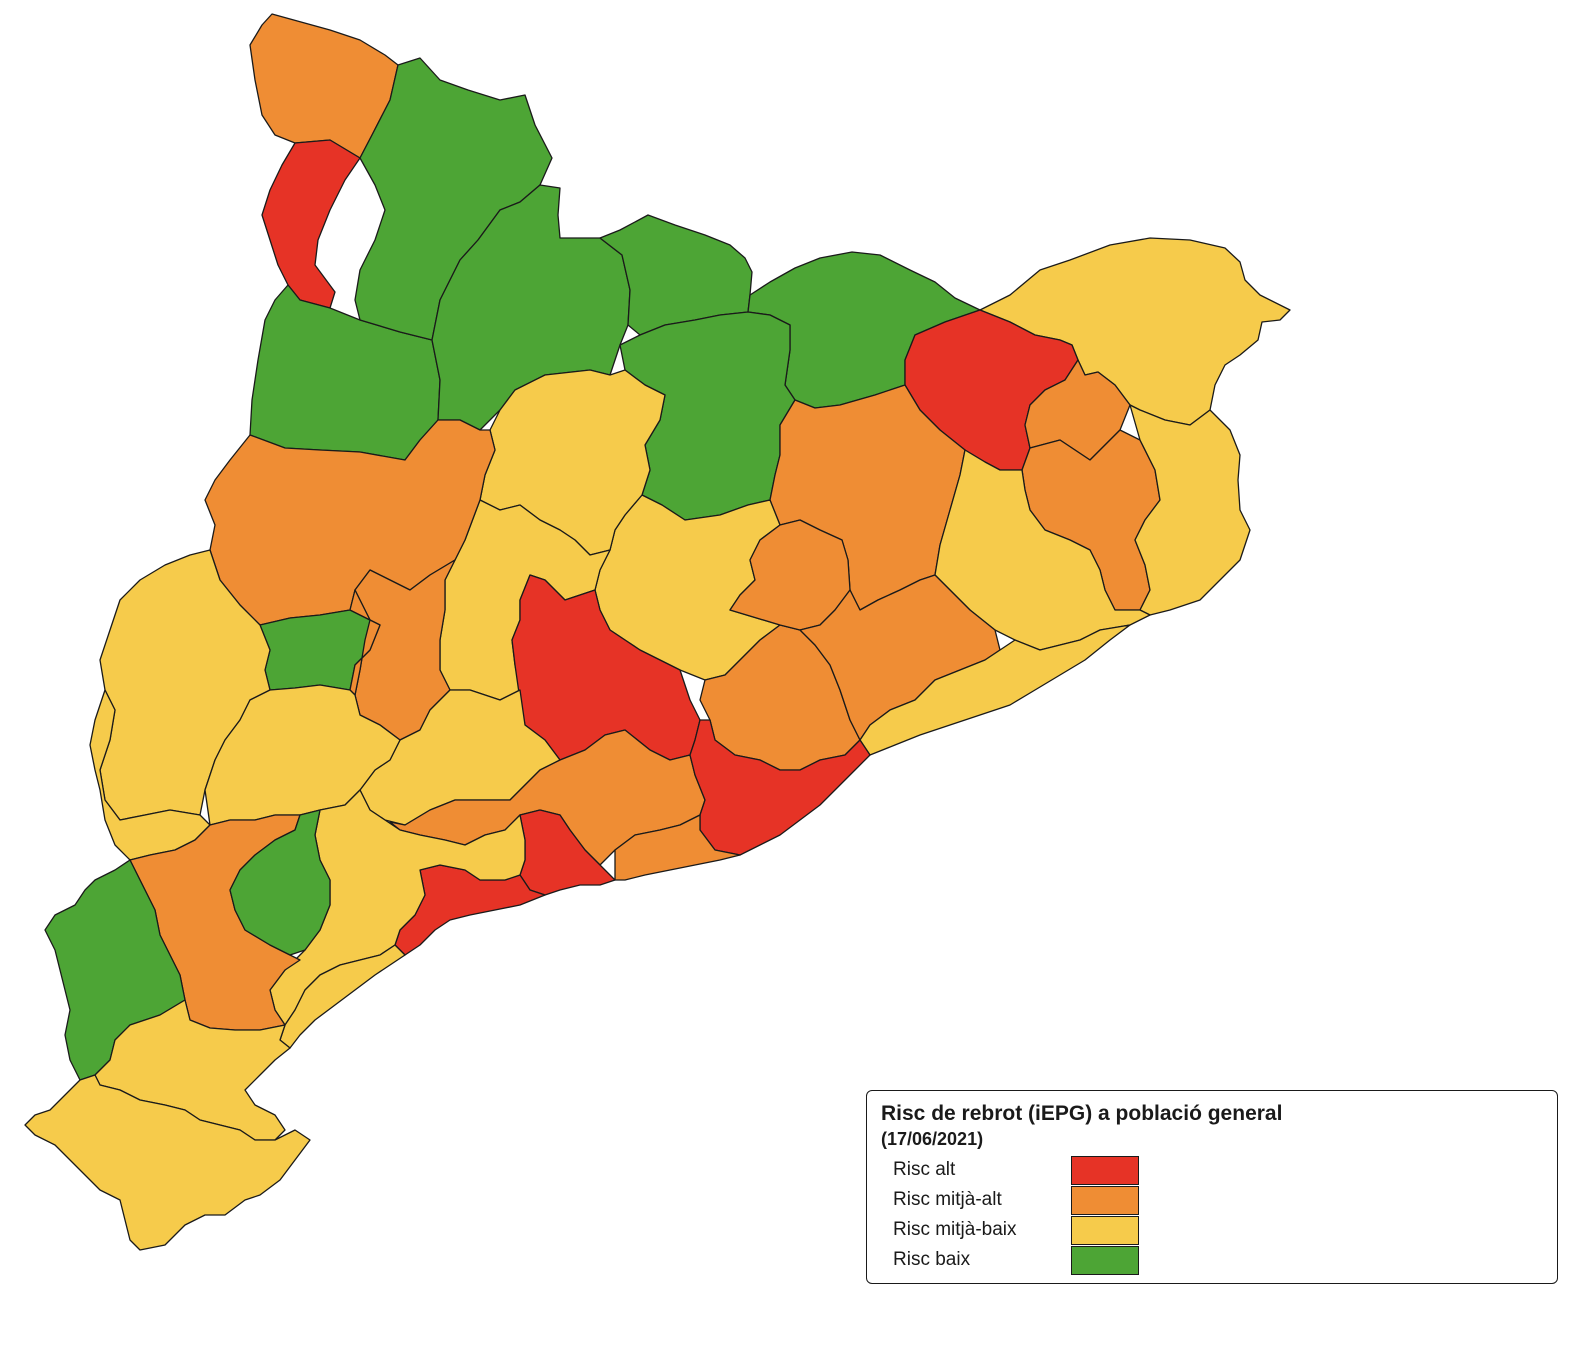  I want to click on legend-title: Risc de rebrot (iEPG) a població general, so click(1082, 1113).